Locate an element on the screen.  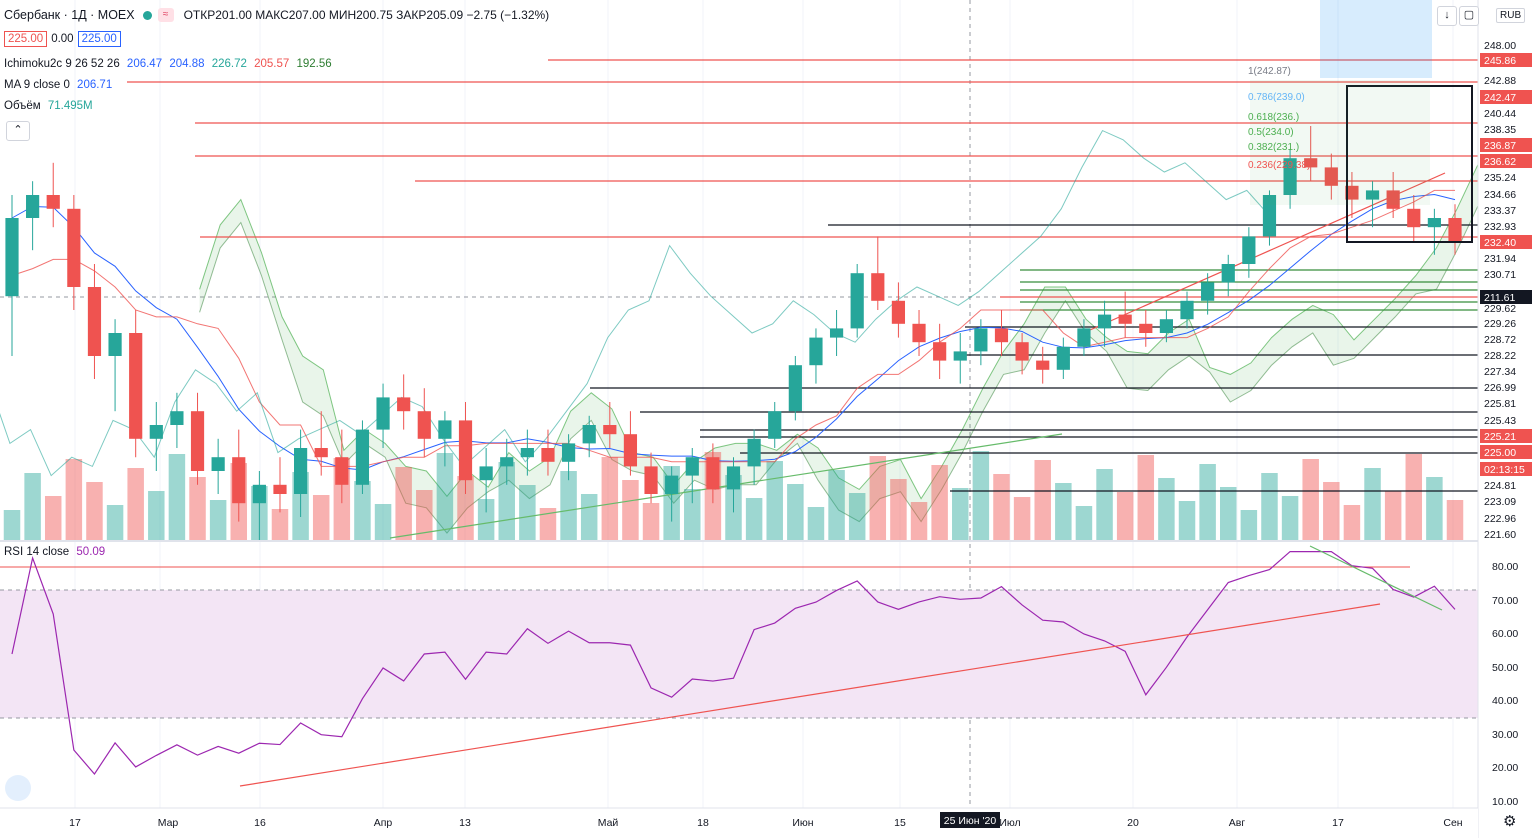
ask-price: 225.00 is located at coordinates (99, 39).